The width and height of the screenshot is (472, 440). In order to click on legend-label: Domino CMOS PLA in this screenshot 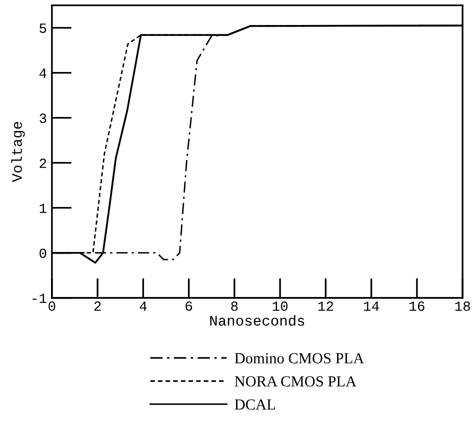, I will do `click(299, 358)`.